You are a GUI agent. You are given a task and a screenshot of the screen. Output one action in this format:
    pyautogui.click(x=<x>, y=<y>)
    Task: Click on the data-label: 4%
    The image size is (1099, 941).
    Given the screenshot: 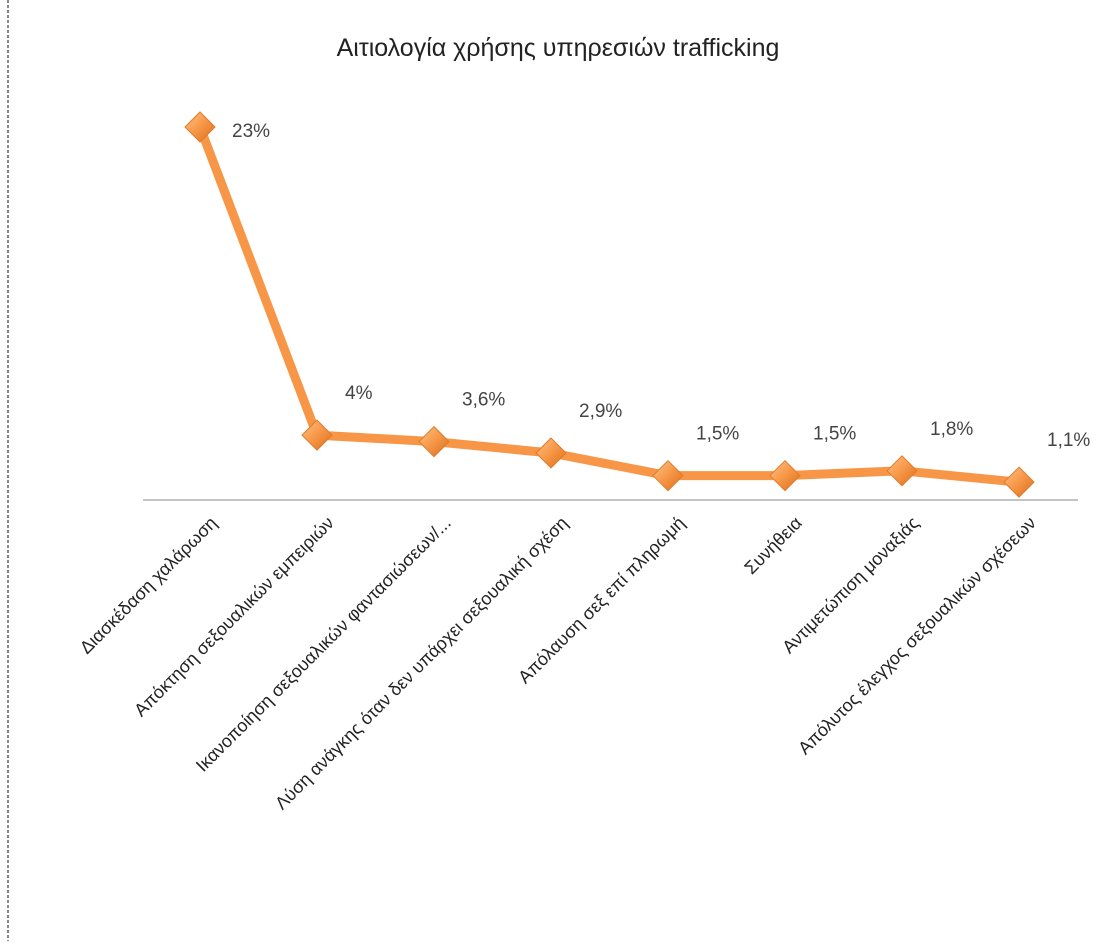 What is the action you would take?
    pyautogui.click(x=359, y=393)
    